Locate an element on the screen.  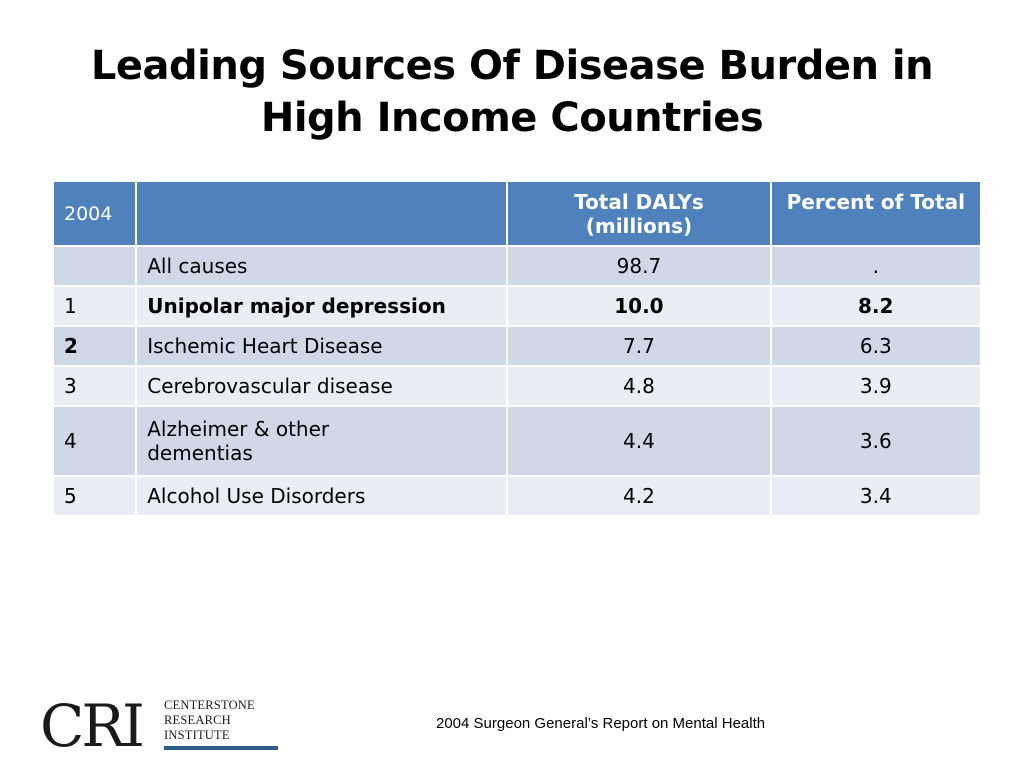
table-row: 1 Unipolar major depression 10.0 8.2 is located at coordinates (517, 306).